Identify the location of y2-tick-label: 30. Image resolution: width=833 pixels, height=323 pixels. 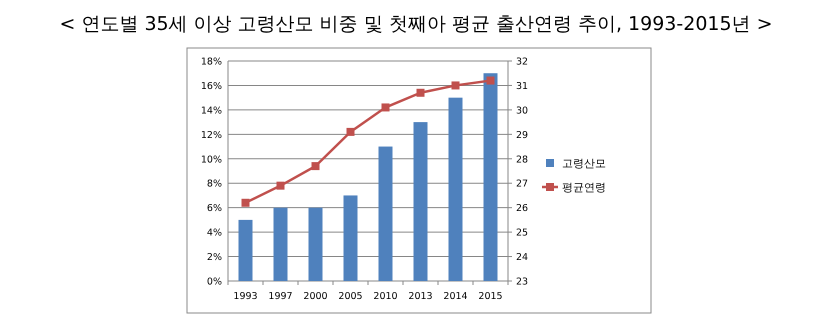
(522, 110).